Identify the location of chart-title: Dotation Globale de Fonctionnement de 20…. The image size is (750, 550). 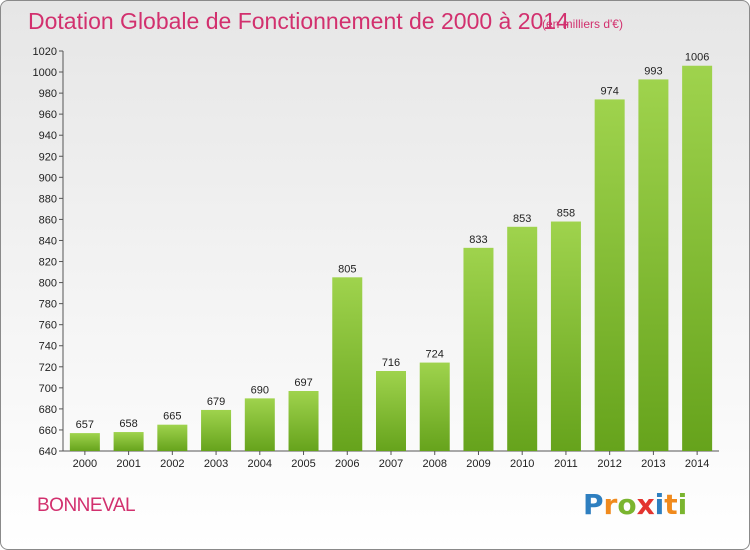
(298, 21).